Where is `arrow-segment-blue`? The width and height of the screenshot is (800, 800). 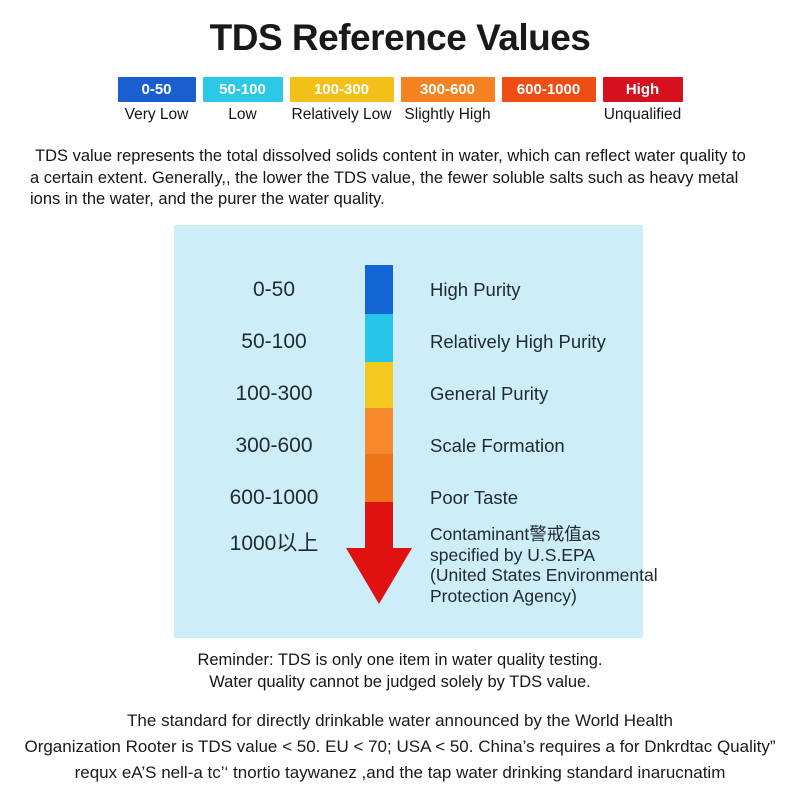 arrow-segment-blue is located at coordinates (379, 289).